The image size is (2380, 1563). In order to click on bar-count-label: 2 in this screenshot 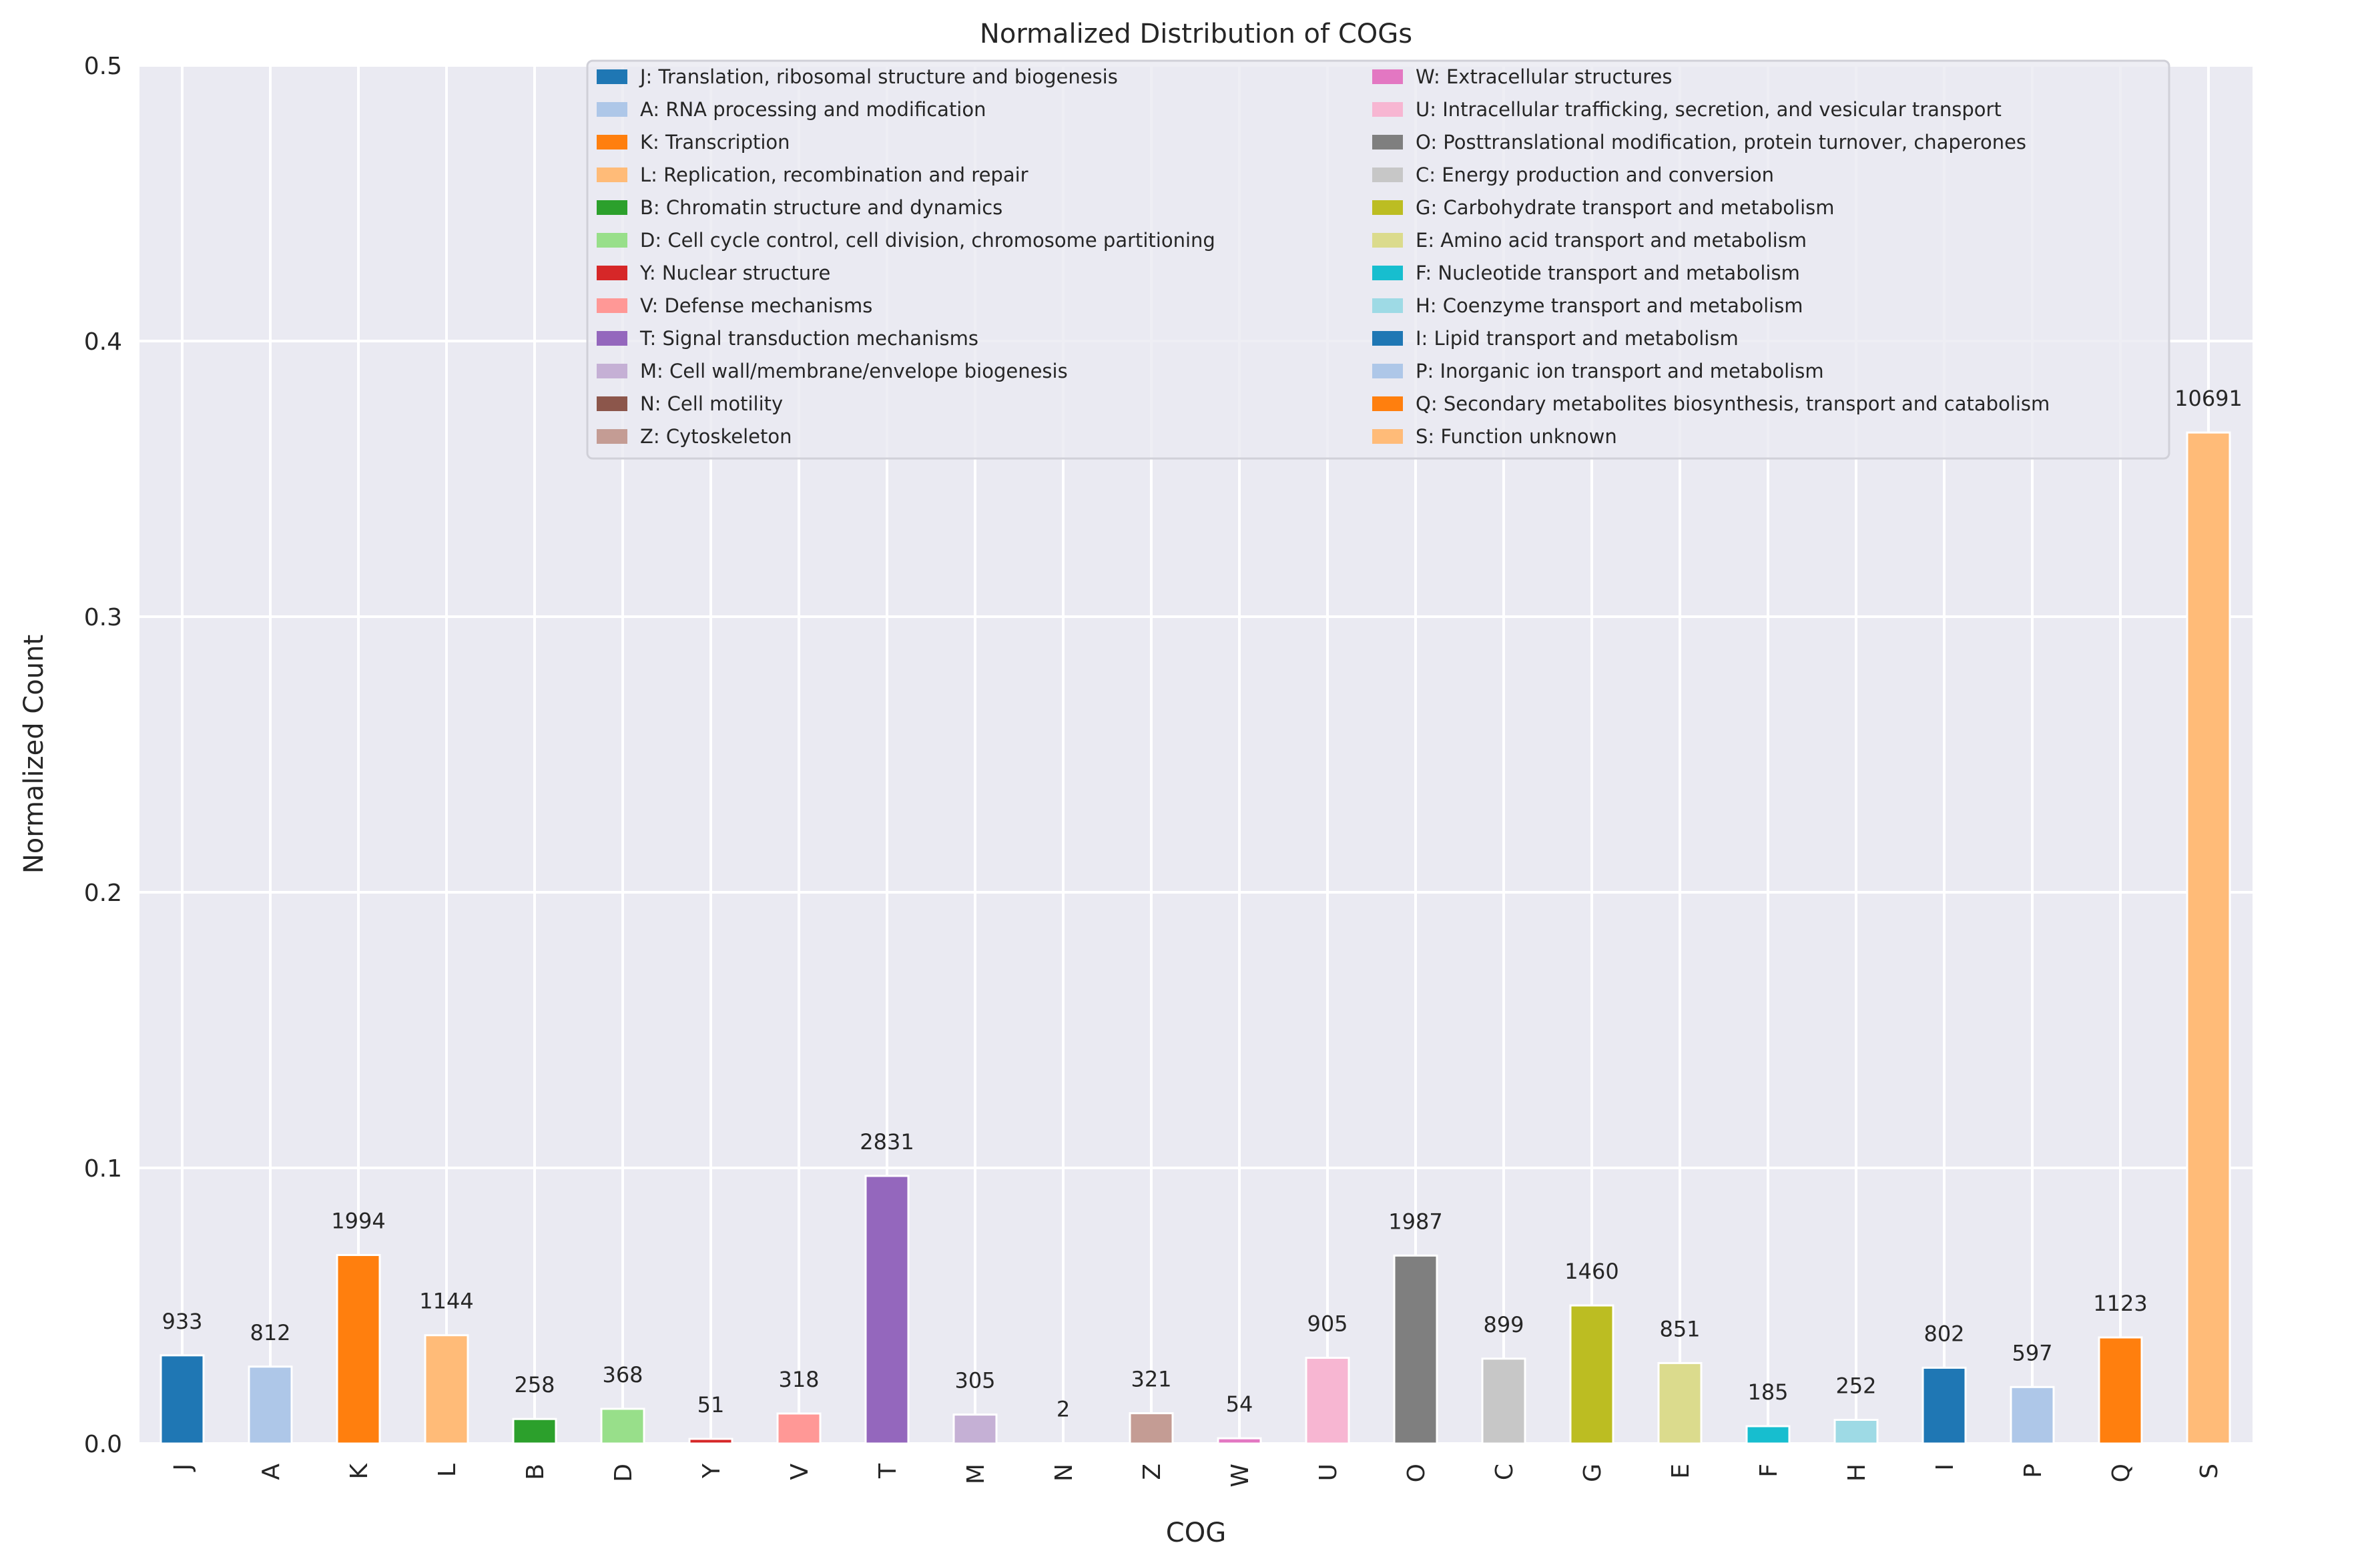, I will do `click(1063, 1410)`.